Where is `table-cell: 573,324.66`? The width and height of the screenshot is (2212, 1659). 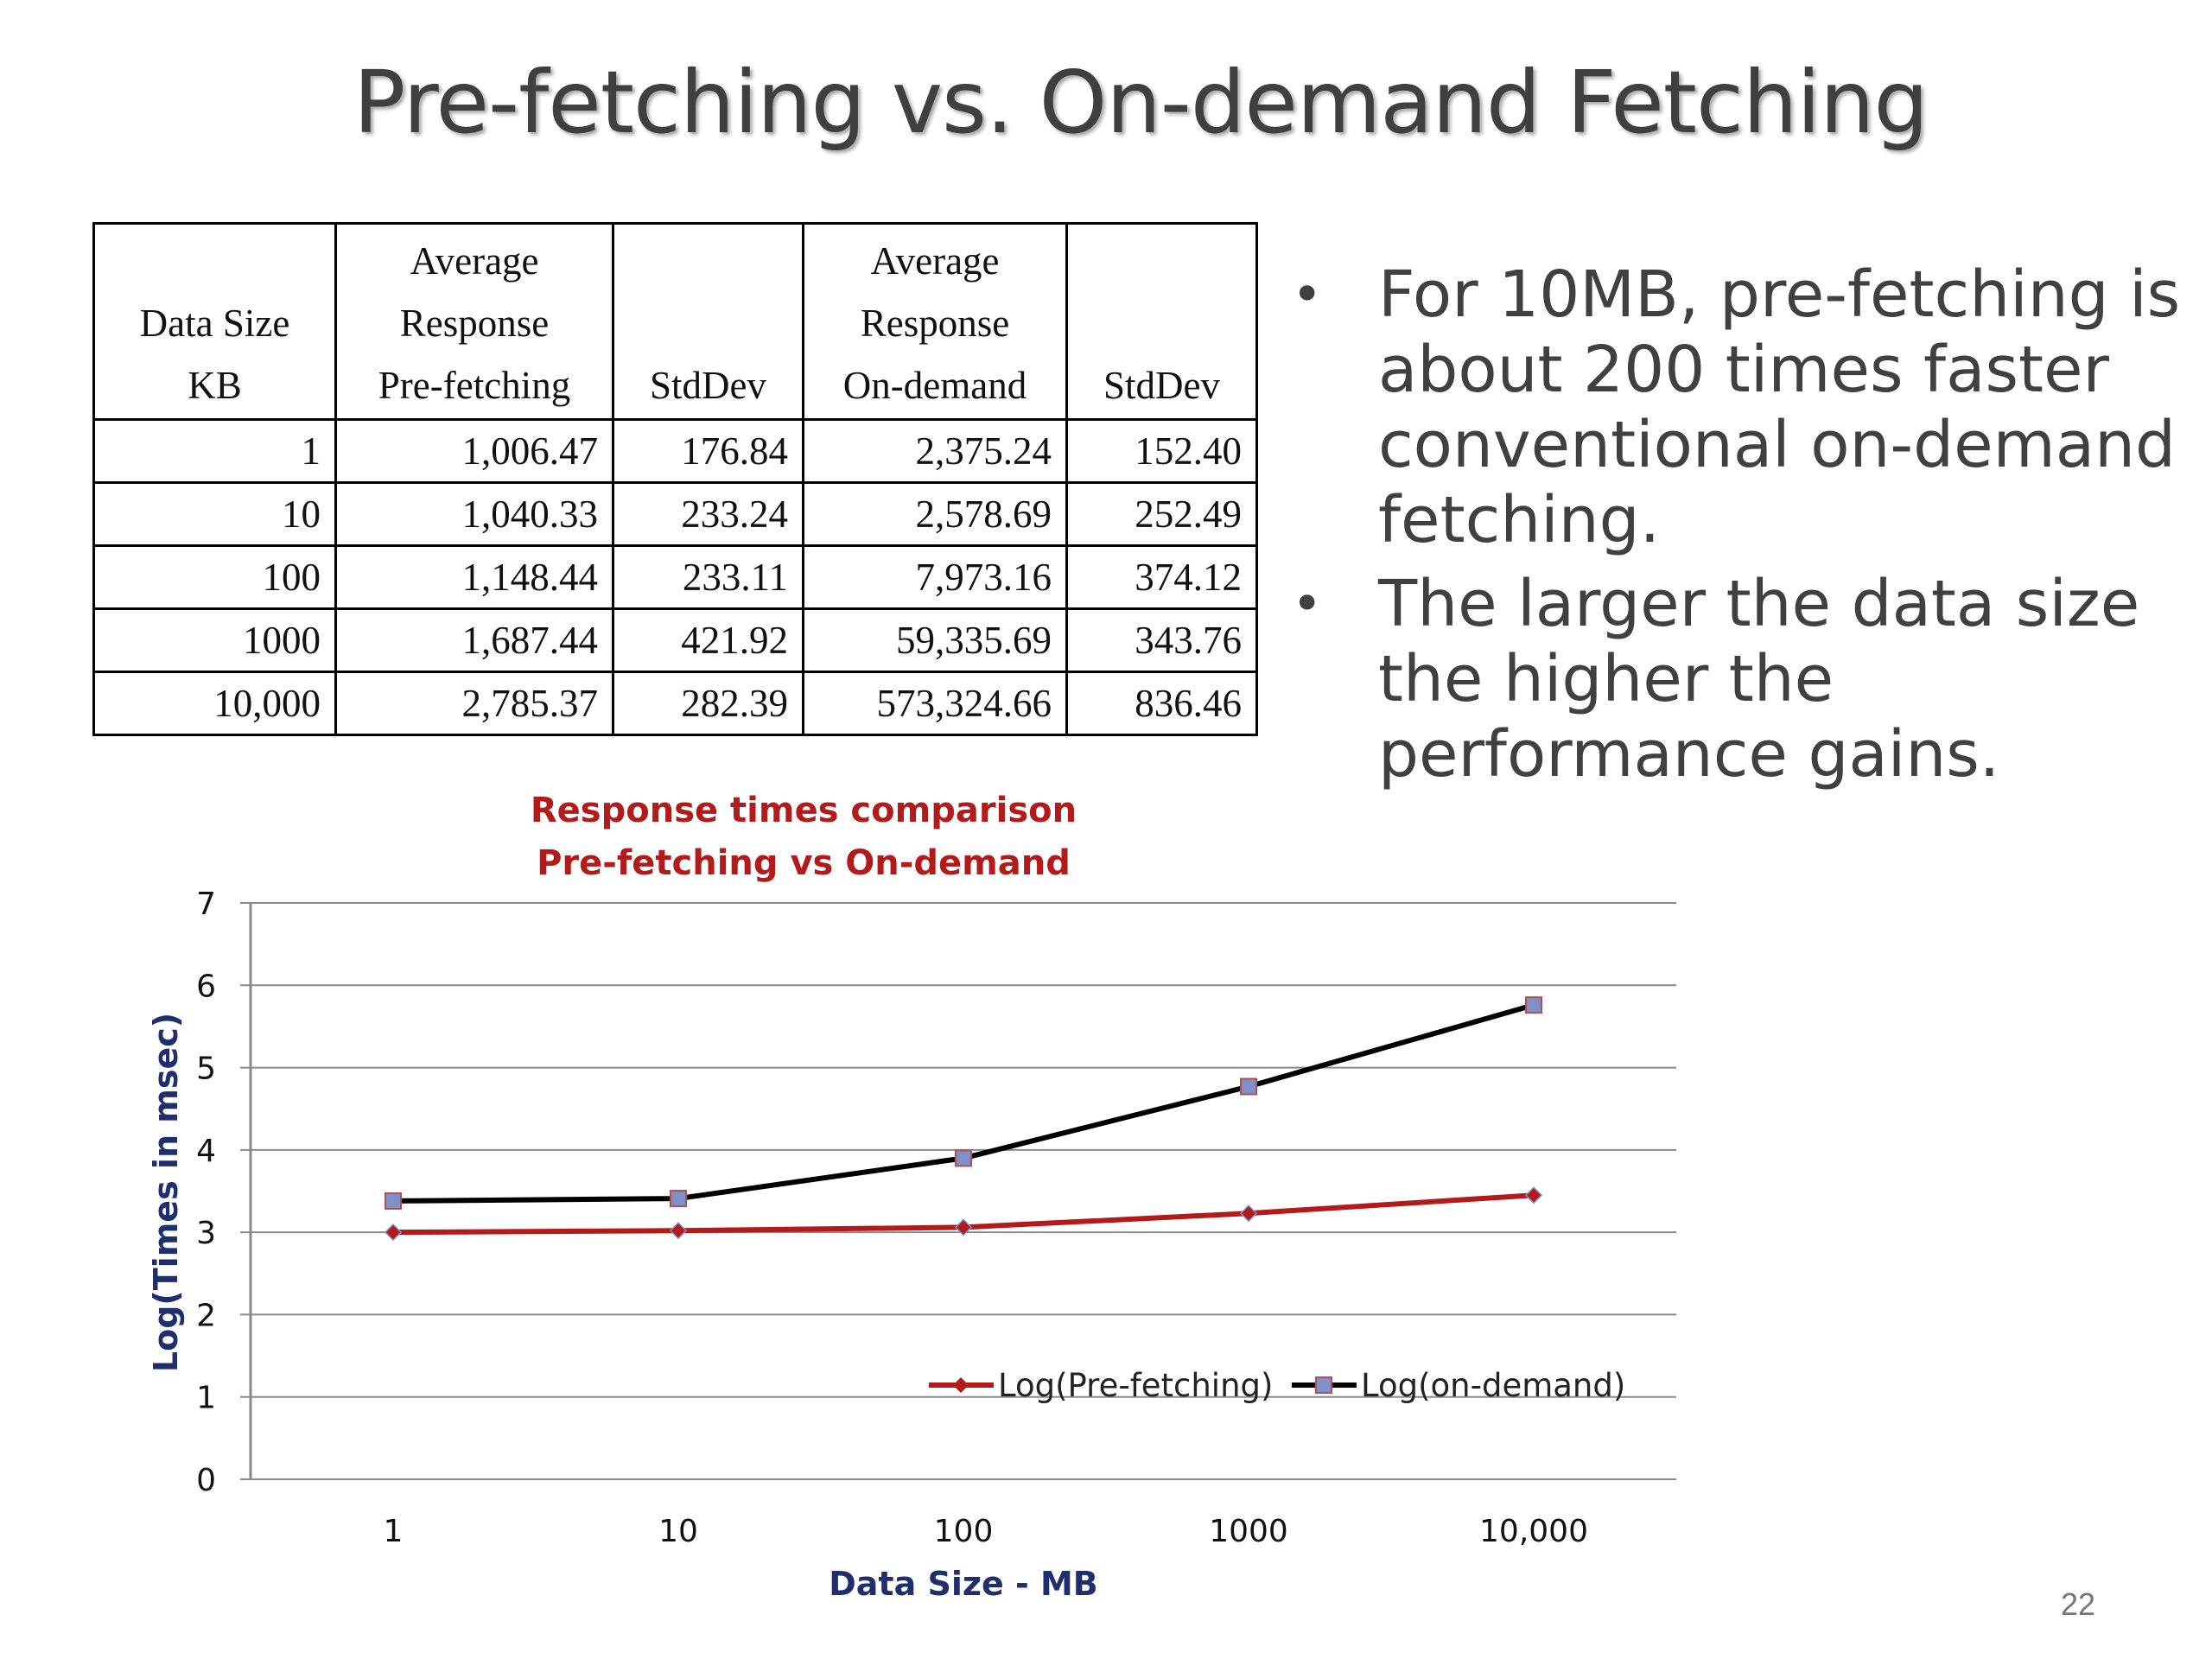 table-cell: 573,324.66 is located at coordinates (935, 703).